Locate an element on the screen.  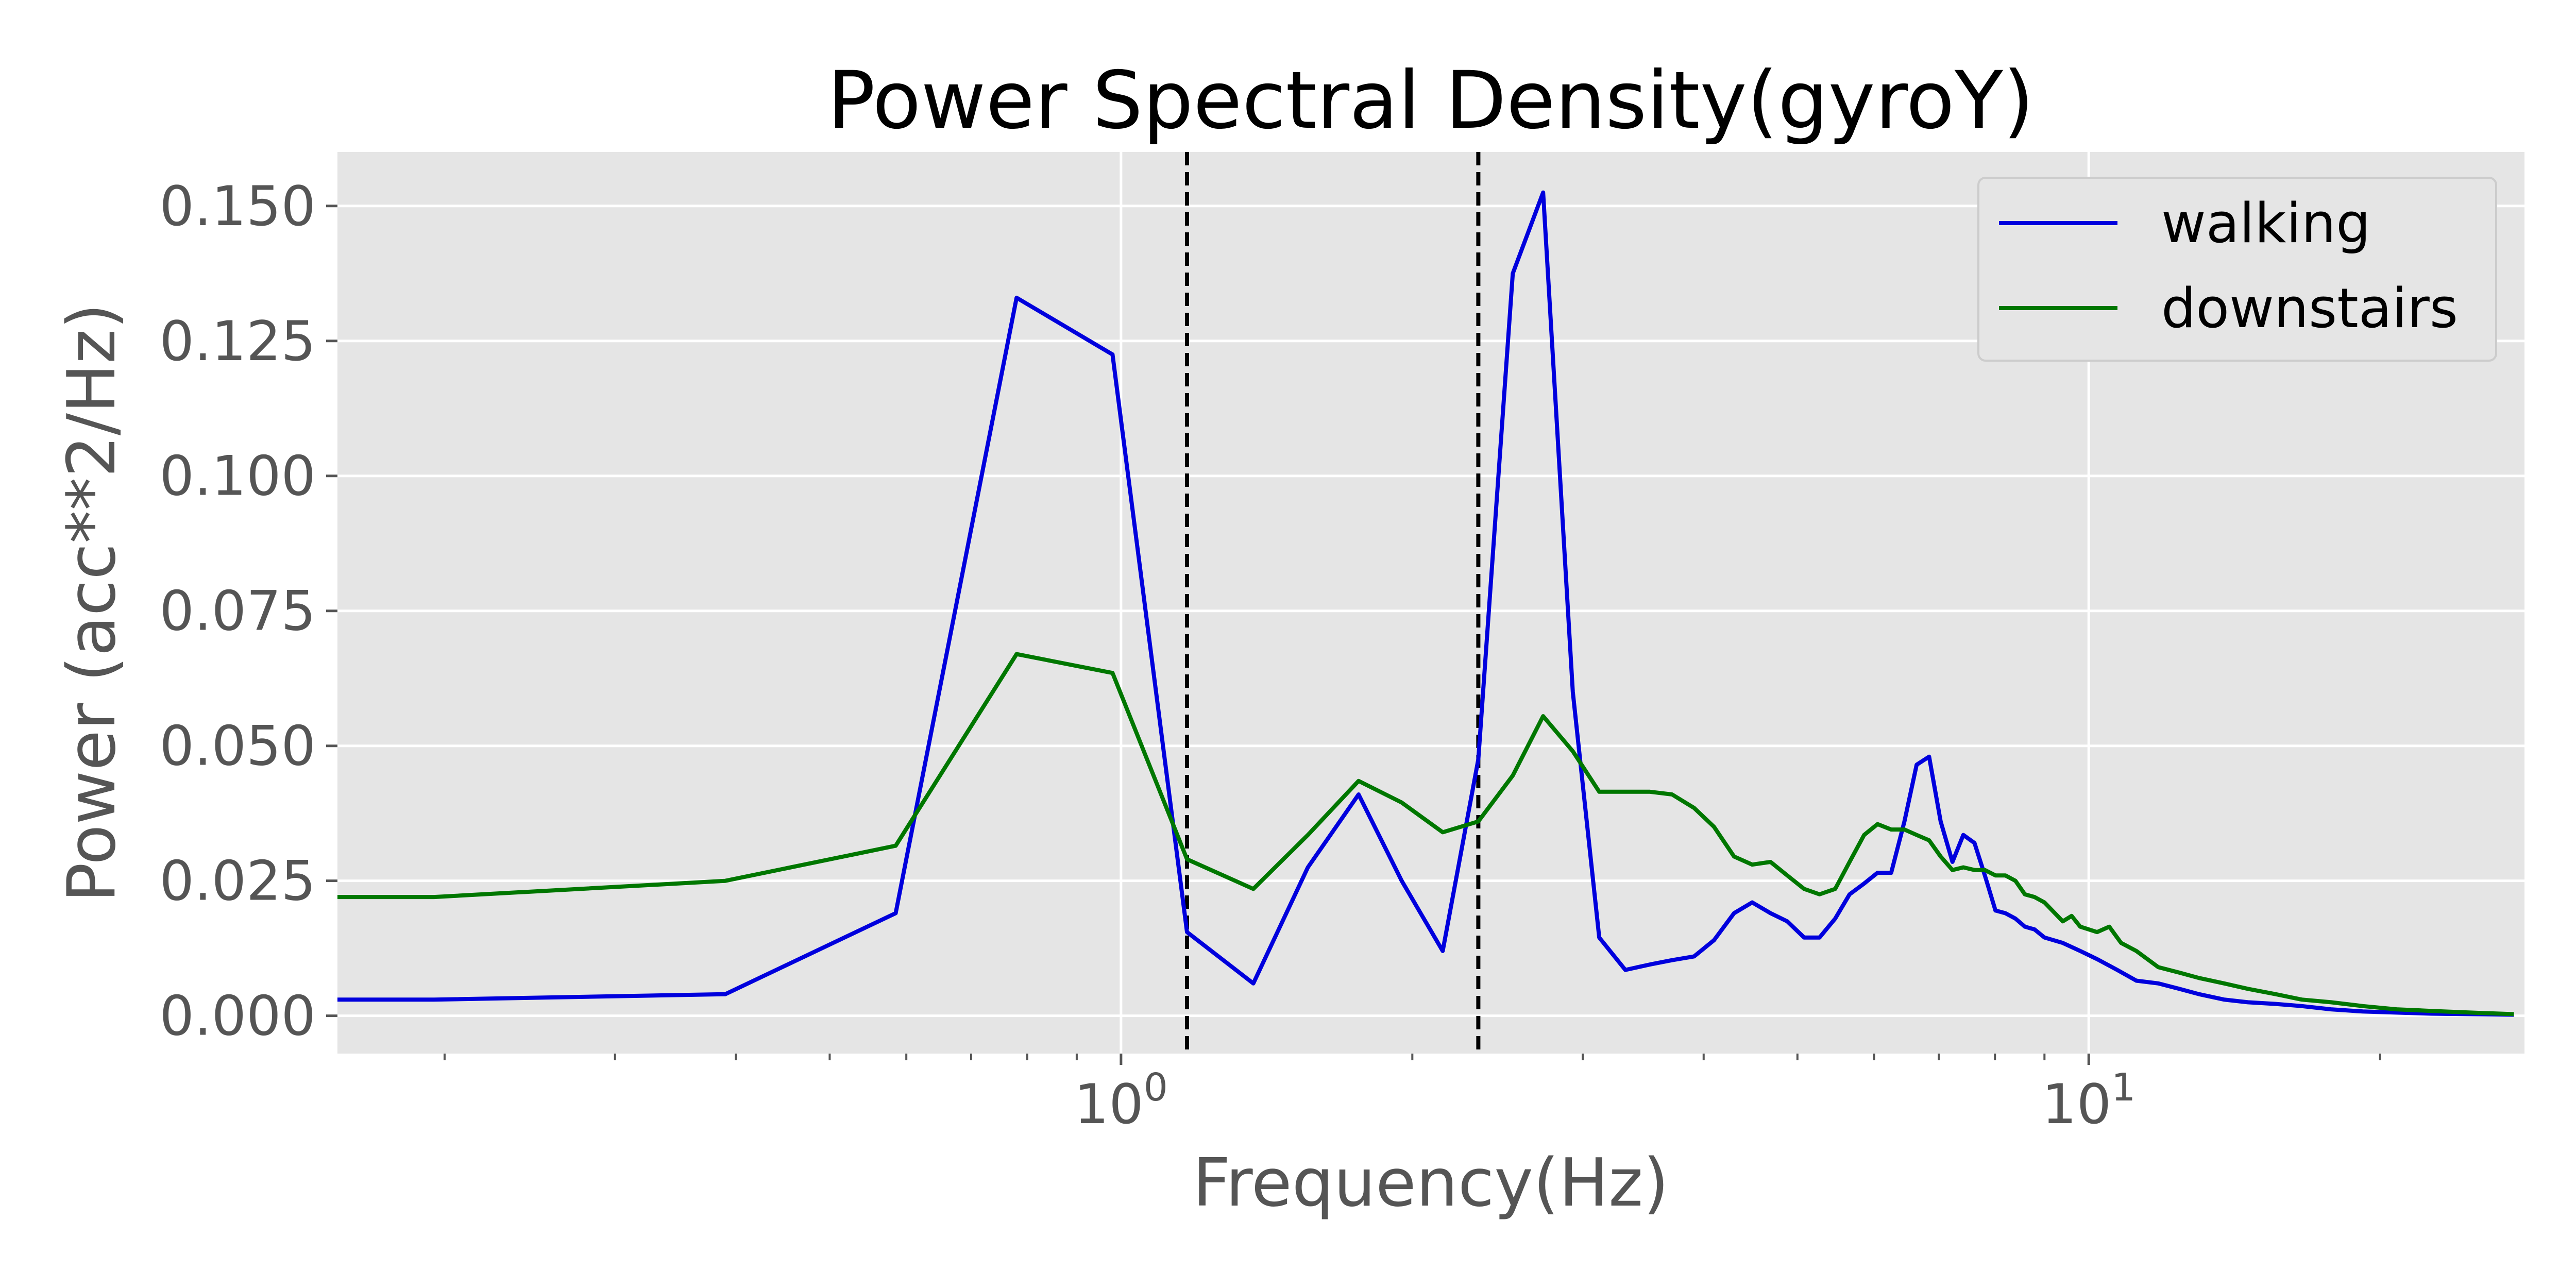
x-tick-label: 10¹ is located at coordinates (2089, 1100).